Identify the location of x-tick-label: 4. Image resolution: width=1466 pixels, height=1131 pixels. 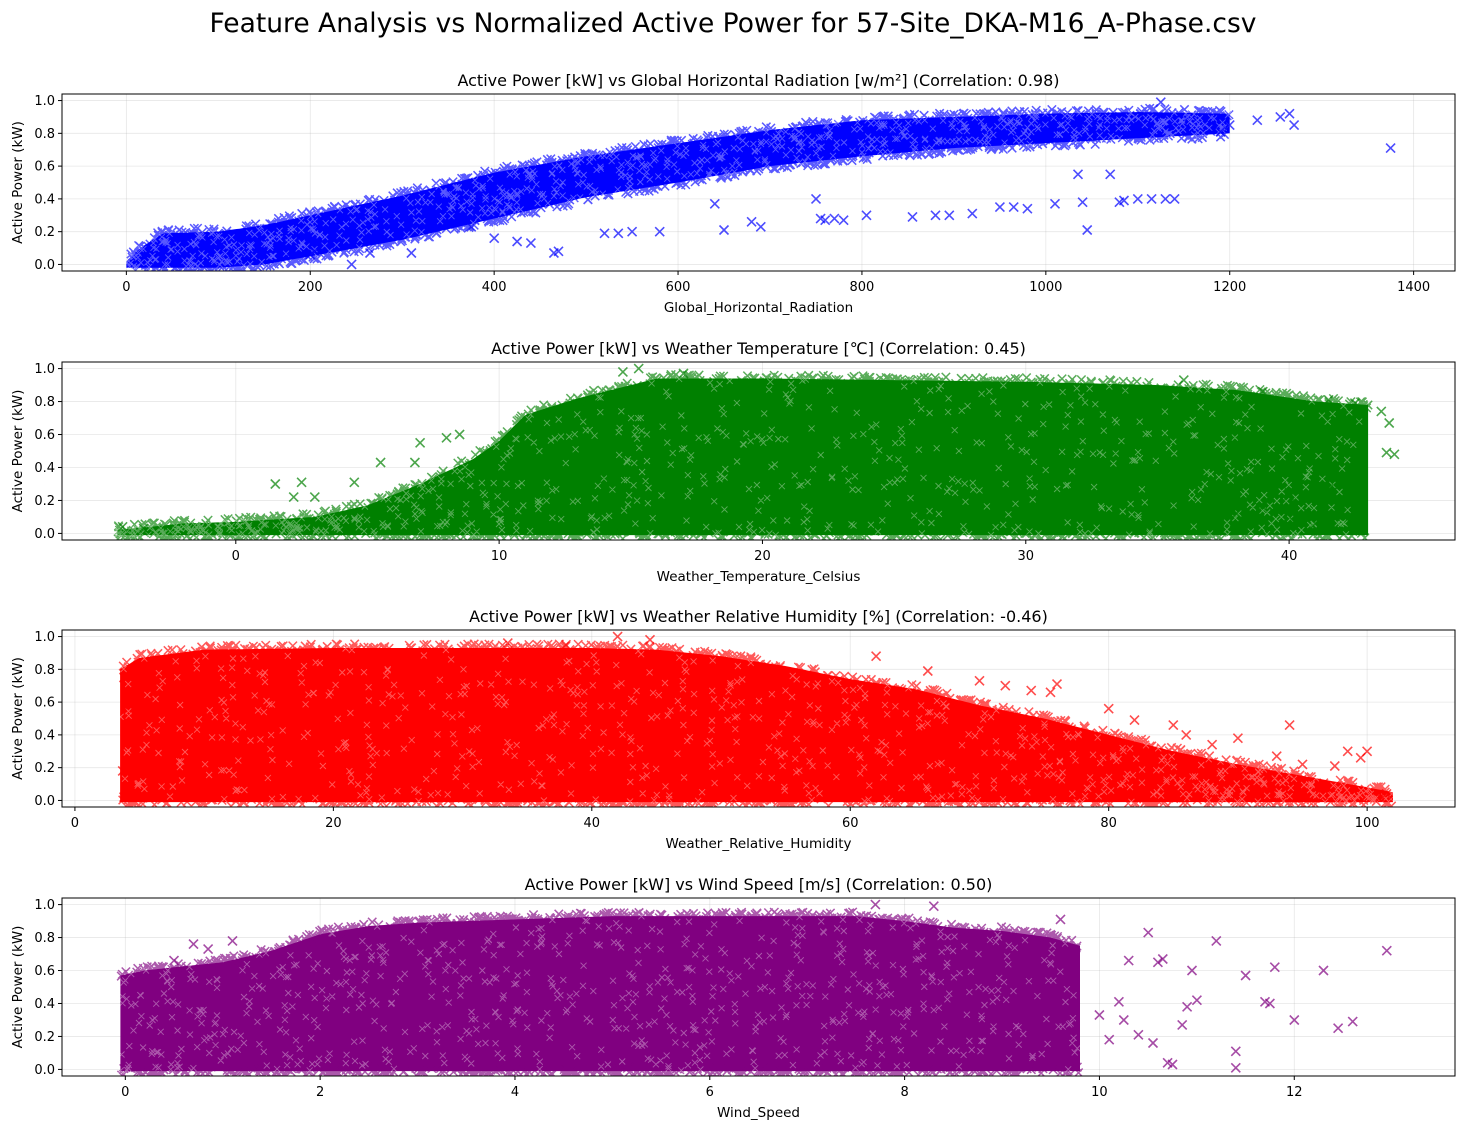
(515, 1092).